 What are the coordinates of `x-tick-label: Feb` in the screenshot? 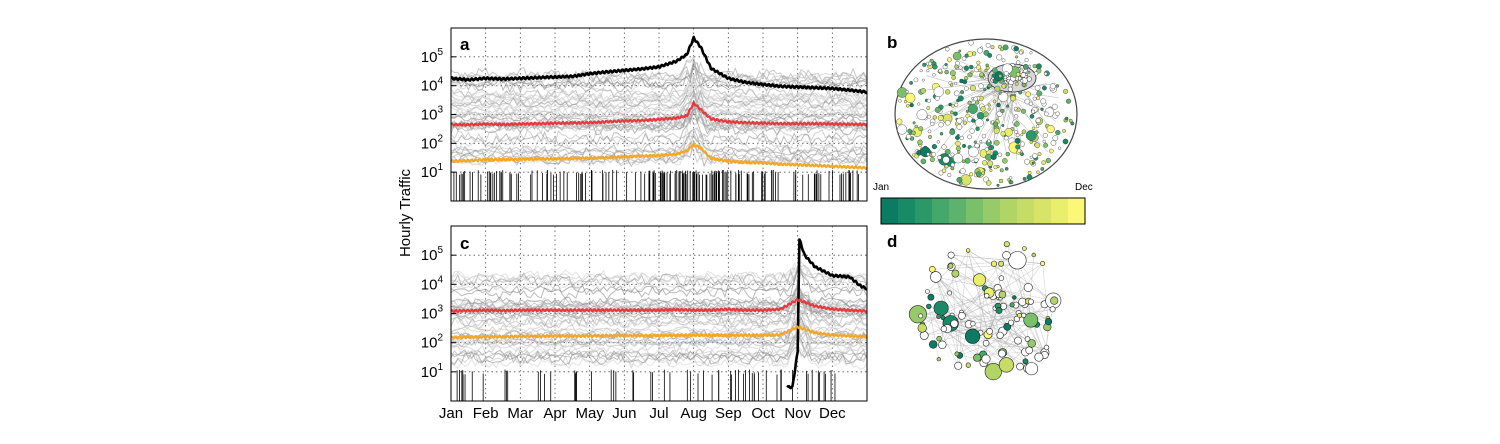 It's located at (486, 413).